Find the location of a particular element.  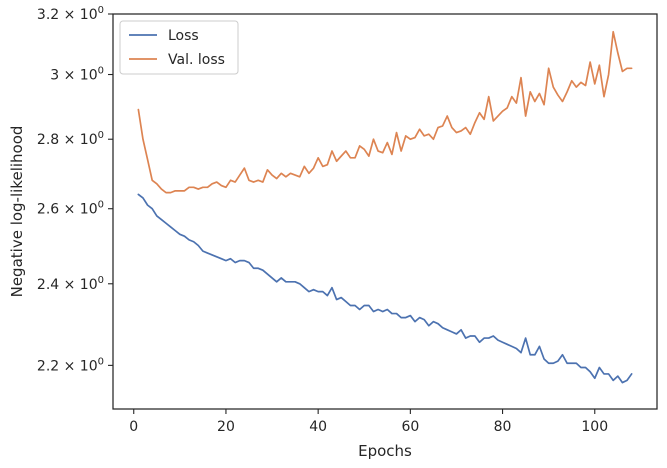

x-tick-label: 80 is located at coordinates (503, 427).